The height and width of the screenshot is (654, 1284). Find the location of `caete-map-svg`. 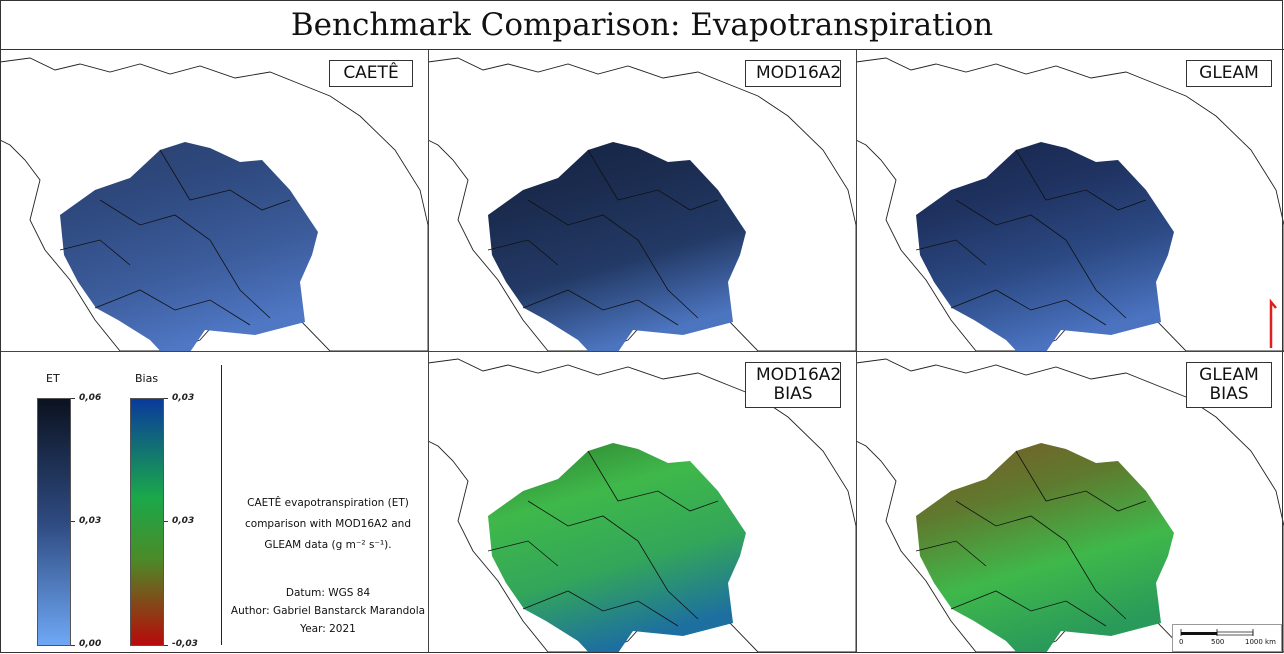

caete-map-svg is located at coordinates (214, 204).